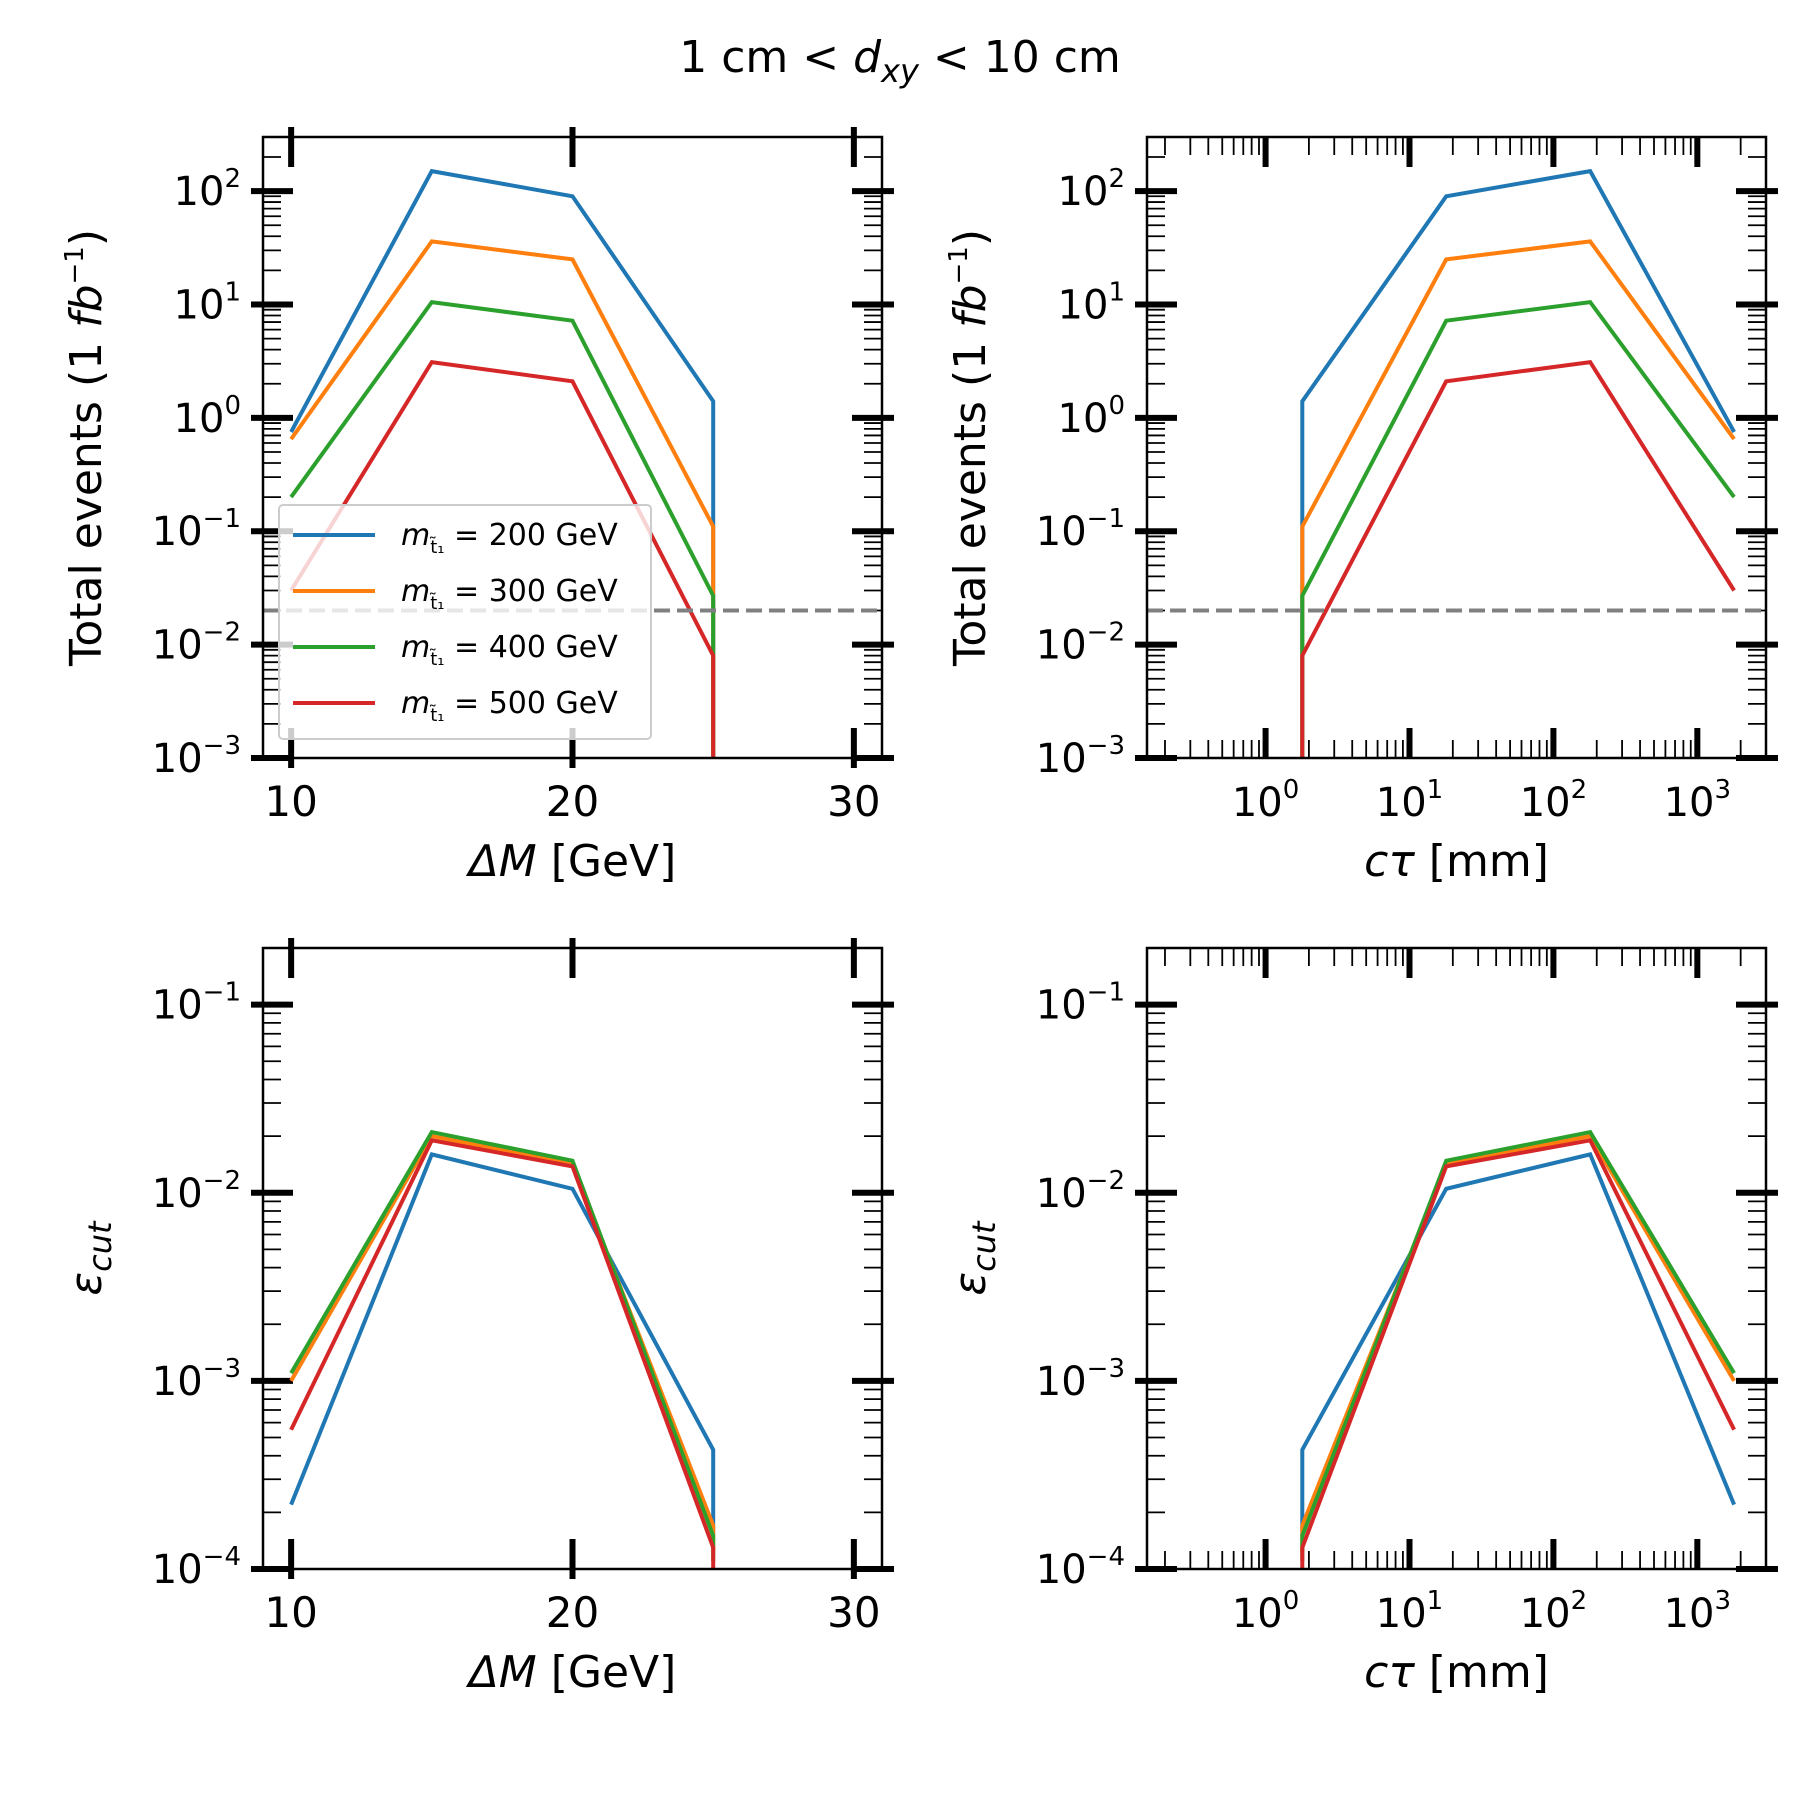 Image resolution: width=1800 pixels, height=1800 pixels. Describe the element at coordinates (222, 1181) in the screenshot. I see `y-tick-exponent: −2` at that location.